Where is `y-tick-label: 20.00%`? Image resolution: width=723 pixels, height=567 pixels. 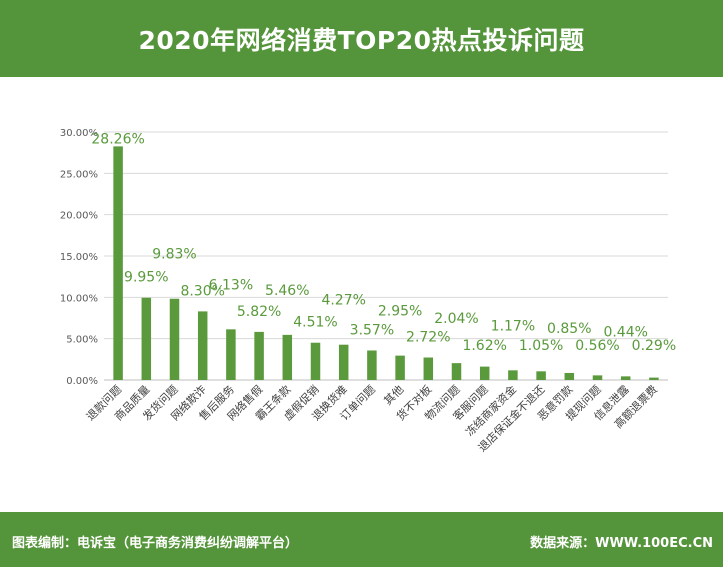
y-tick-label: 20.00% is located at coordinates (79, 216).